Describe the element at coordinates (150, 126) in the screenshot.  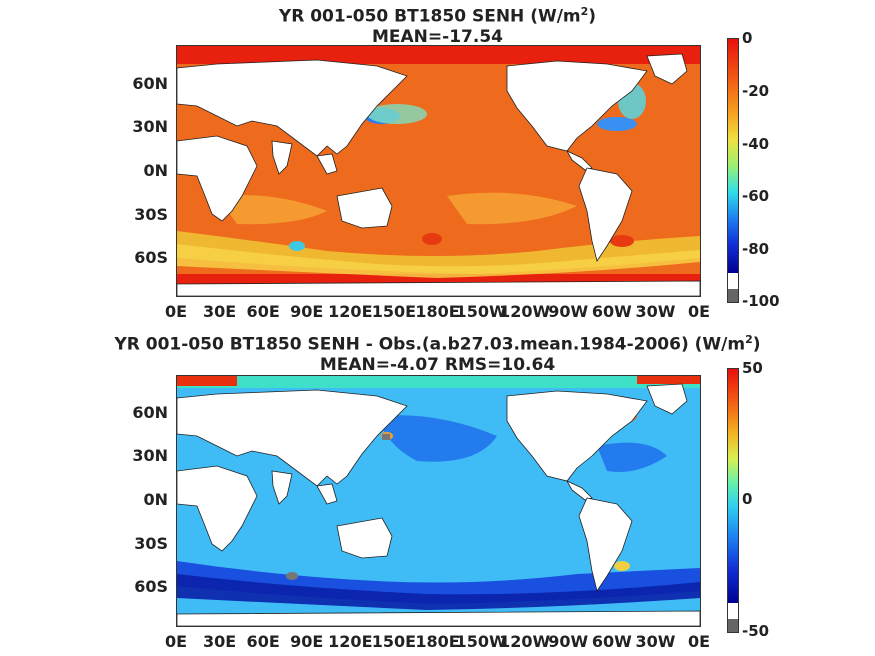
I see `panel1-lat-label: 30N` at that location.